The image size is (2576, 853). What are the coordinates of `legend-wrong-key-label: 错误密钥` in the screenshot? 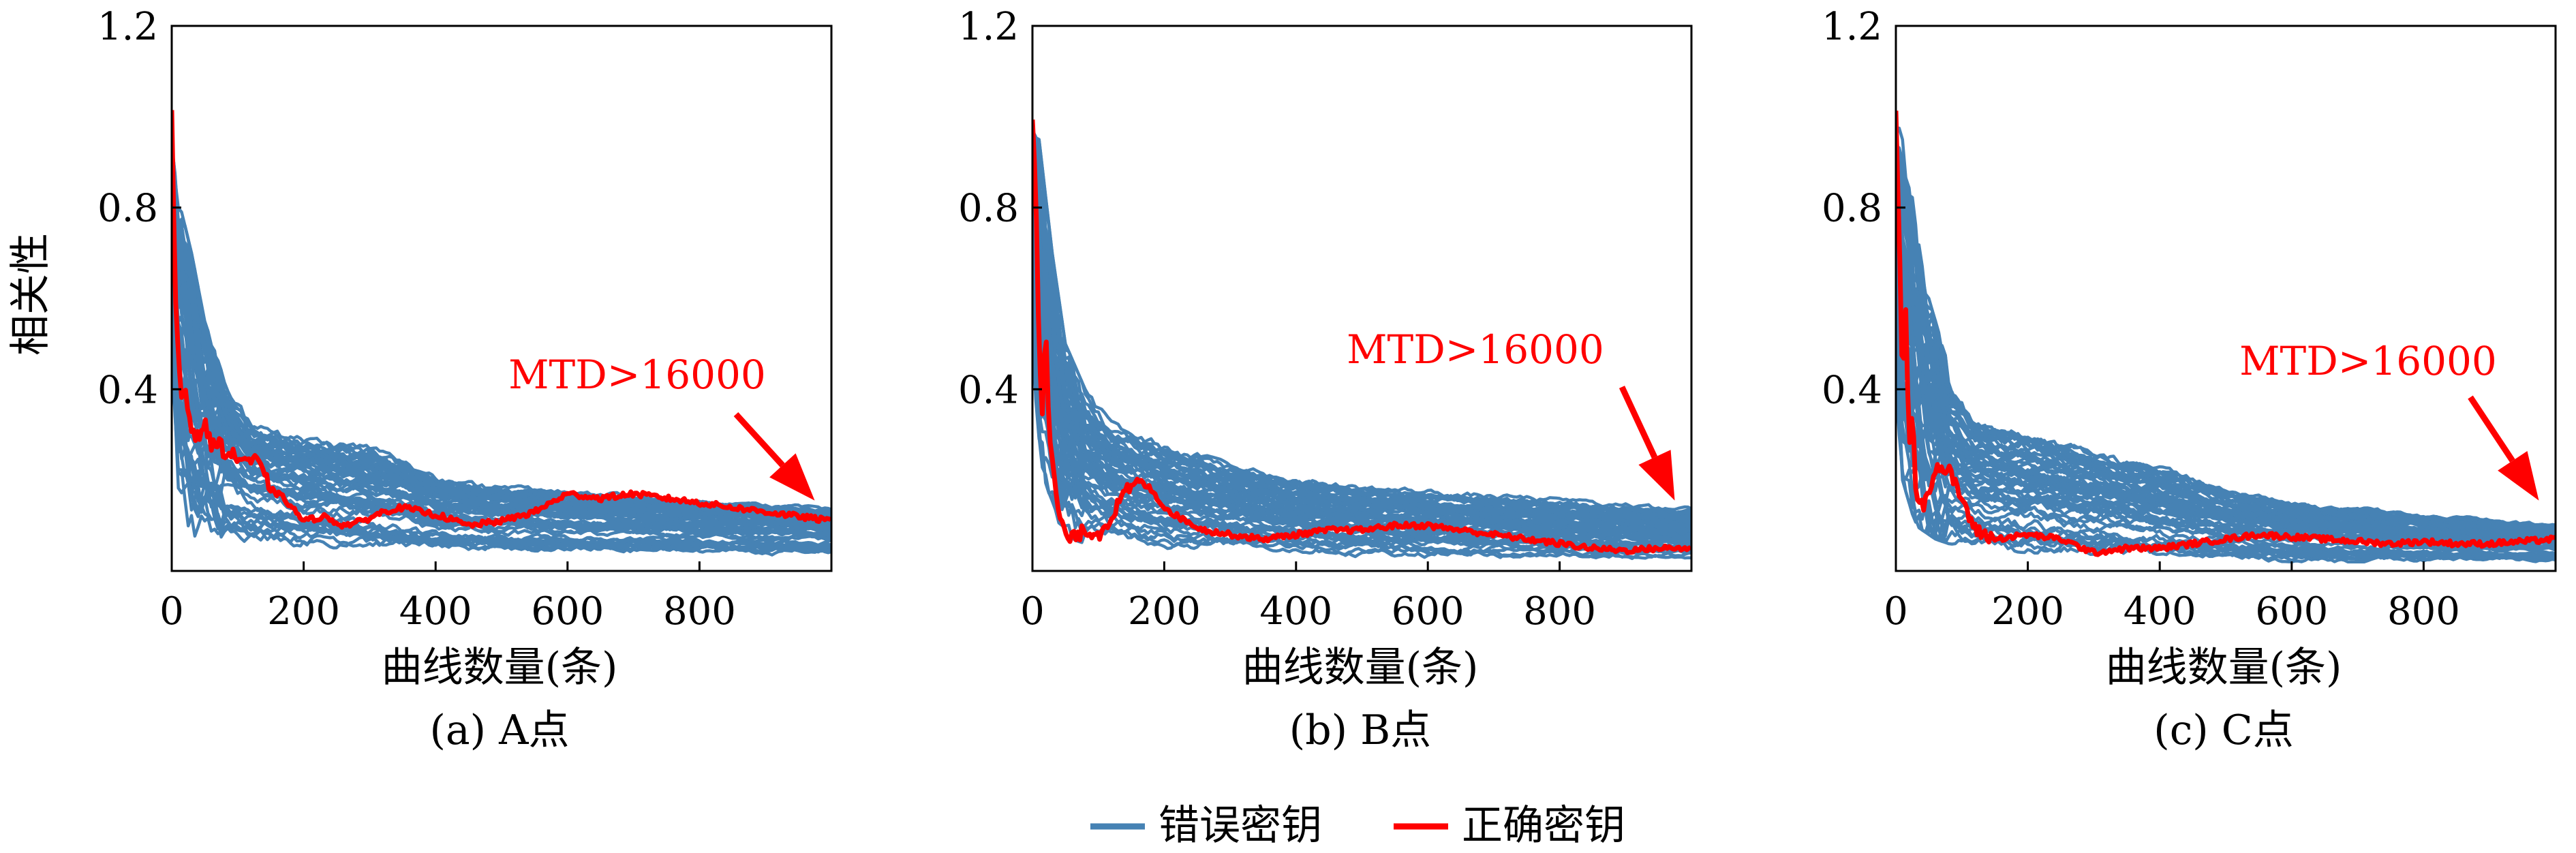 It's located at (1240, 826).